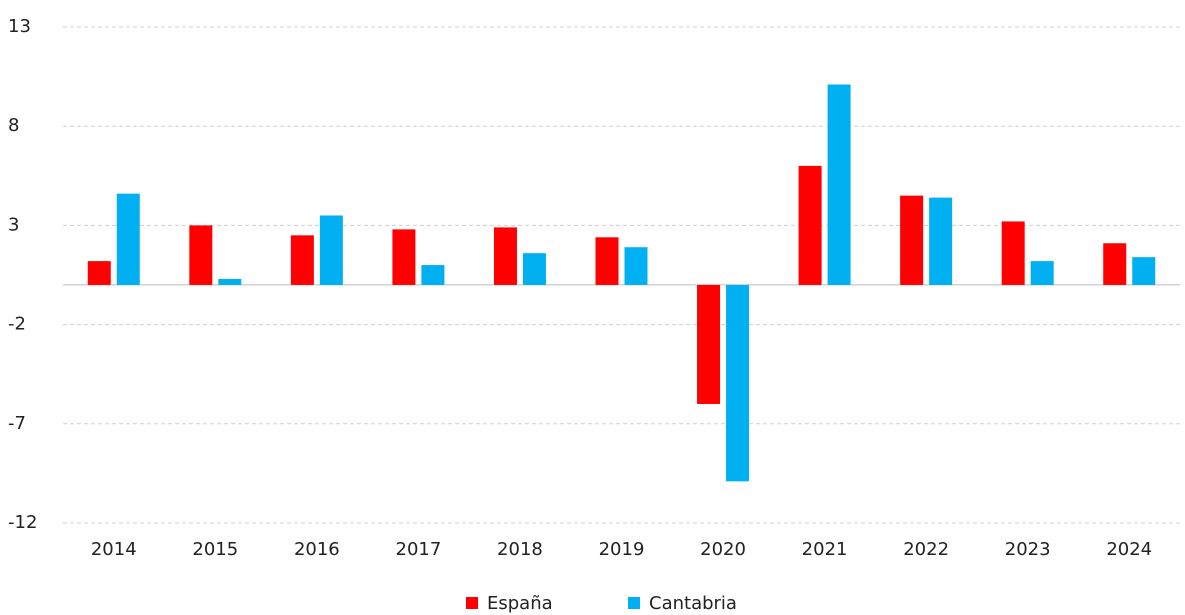 This screenshot has width=1185, height=615. Describe the element at coordinates (926, 549) in the screenshot. I see `x-tick-label: 2022` at that location.